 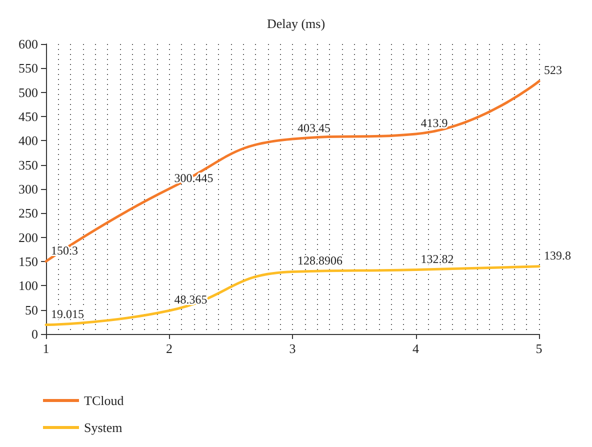 I want to click on data-label: 128.8906, so click(x=320, y=261).